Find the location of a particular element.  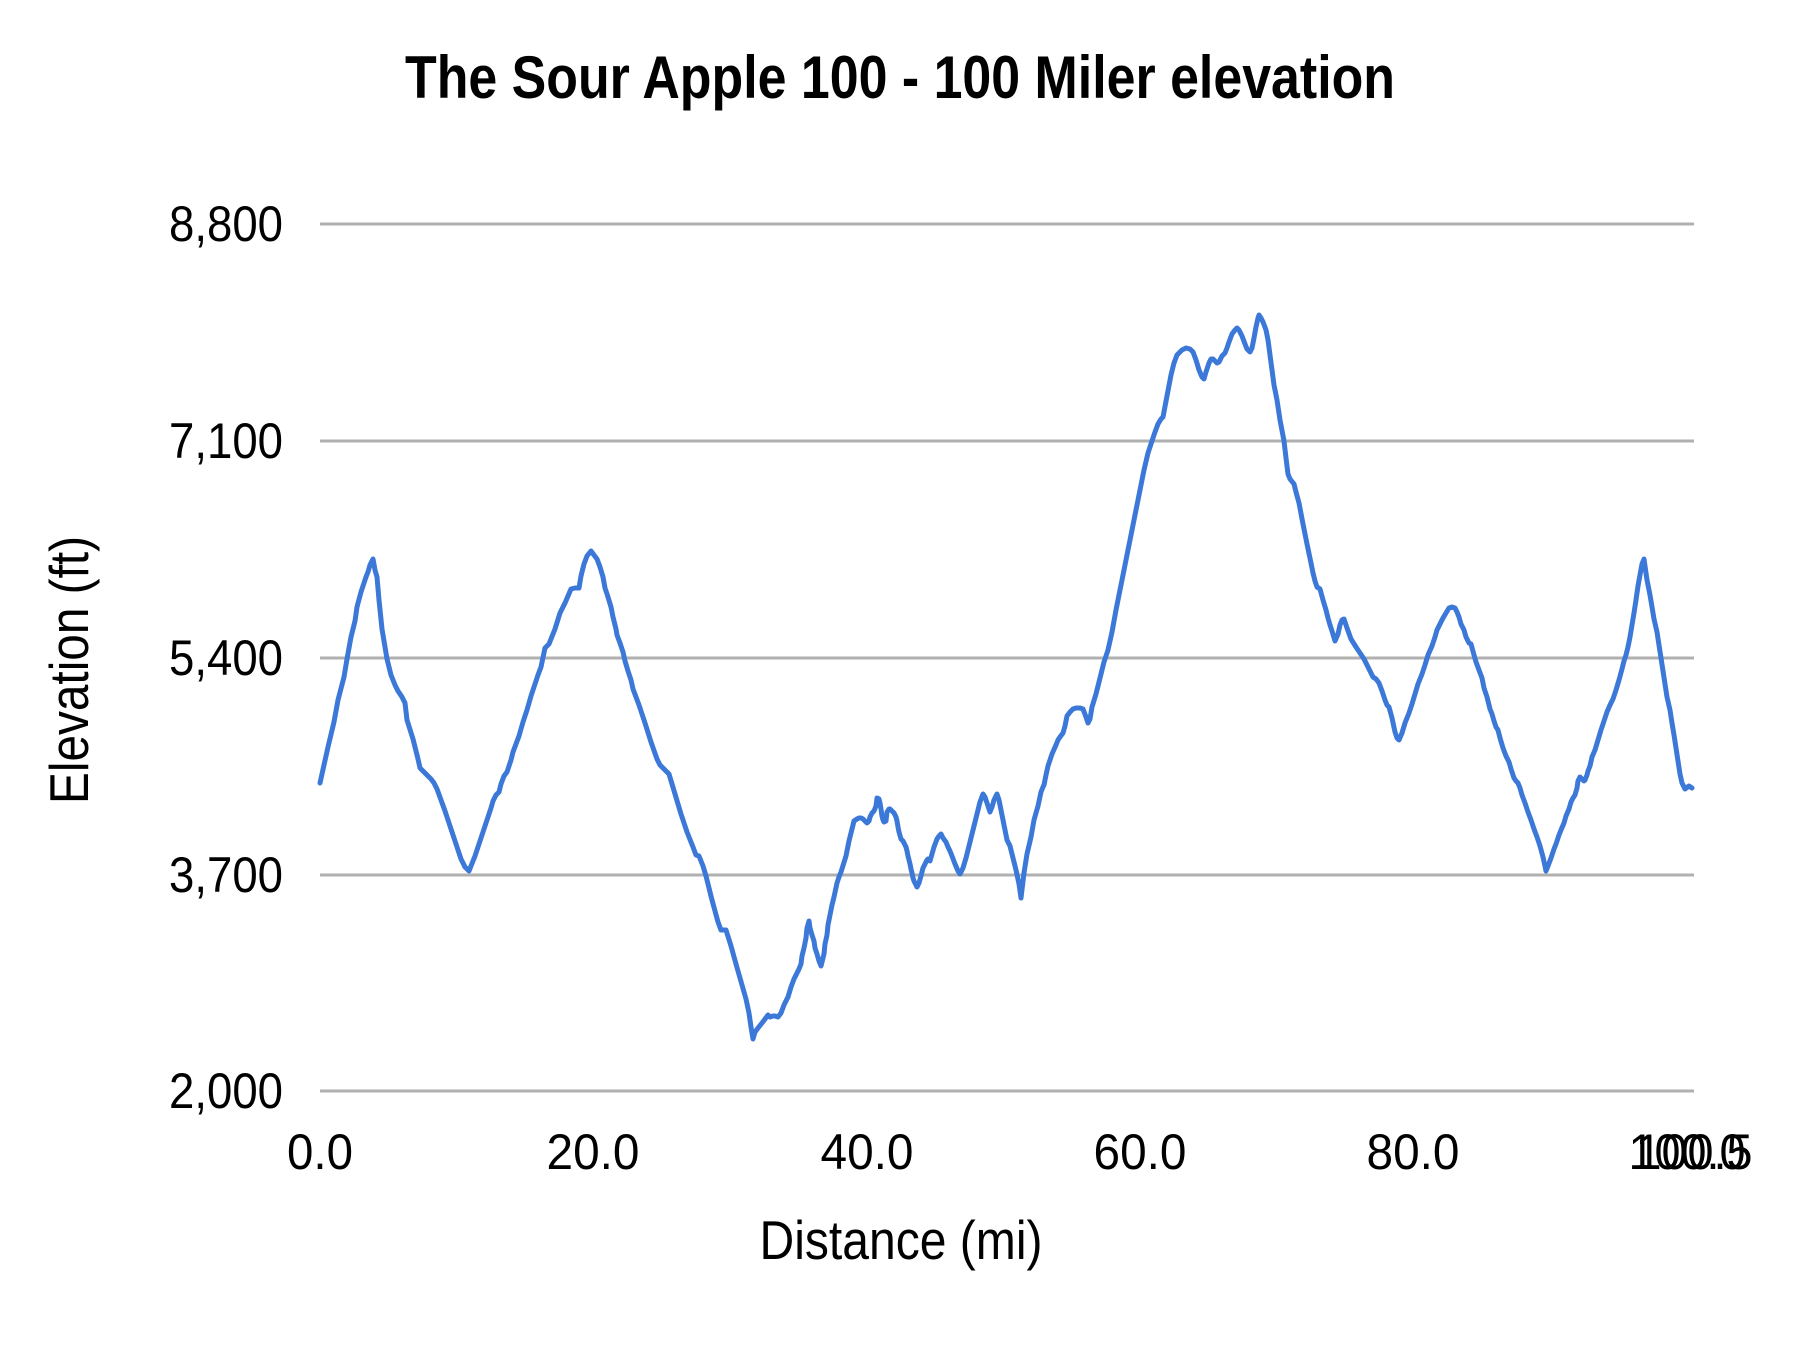

svg-text: Distance (mi) is located at coordinates (901, 1240).